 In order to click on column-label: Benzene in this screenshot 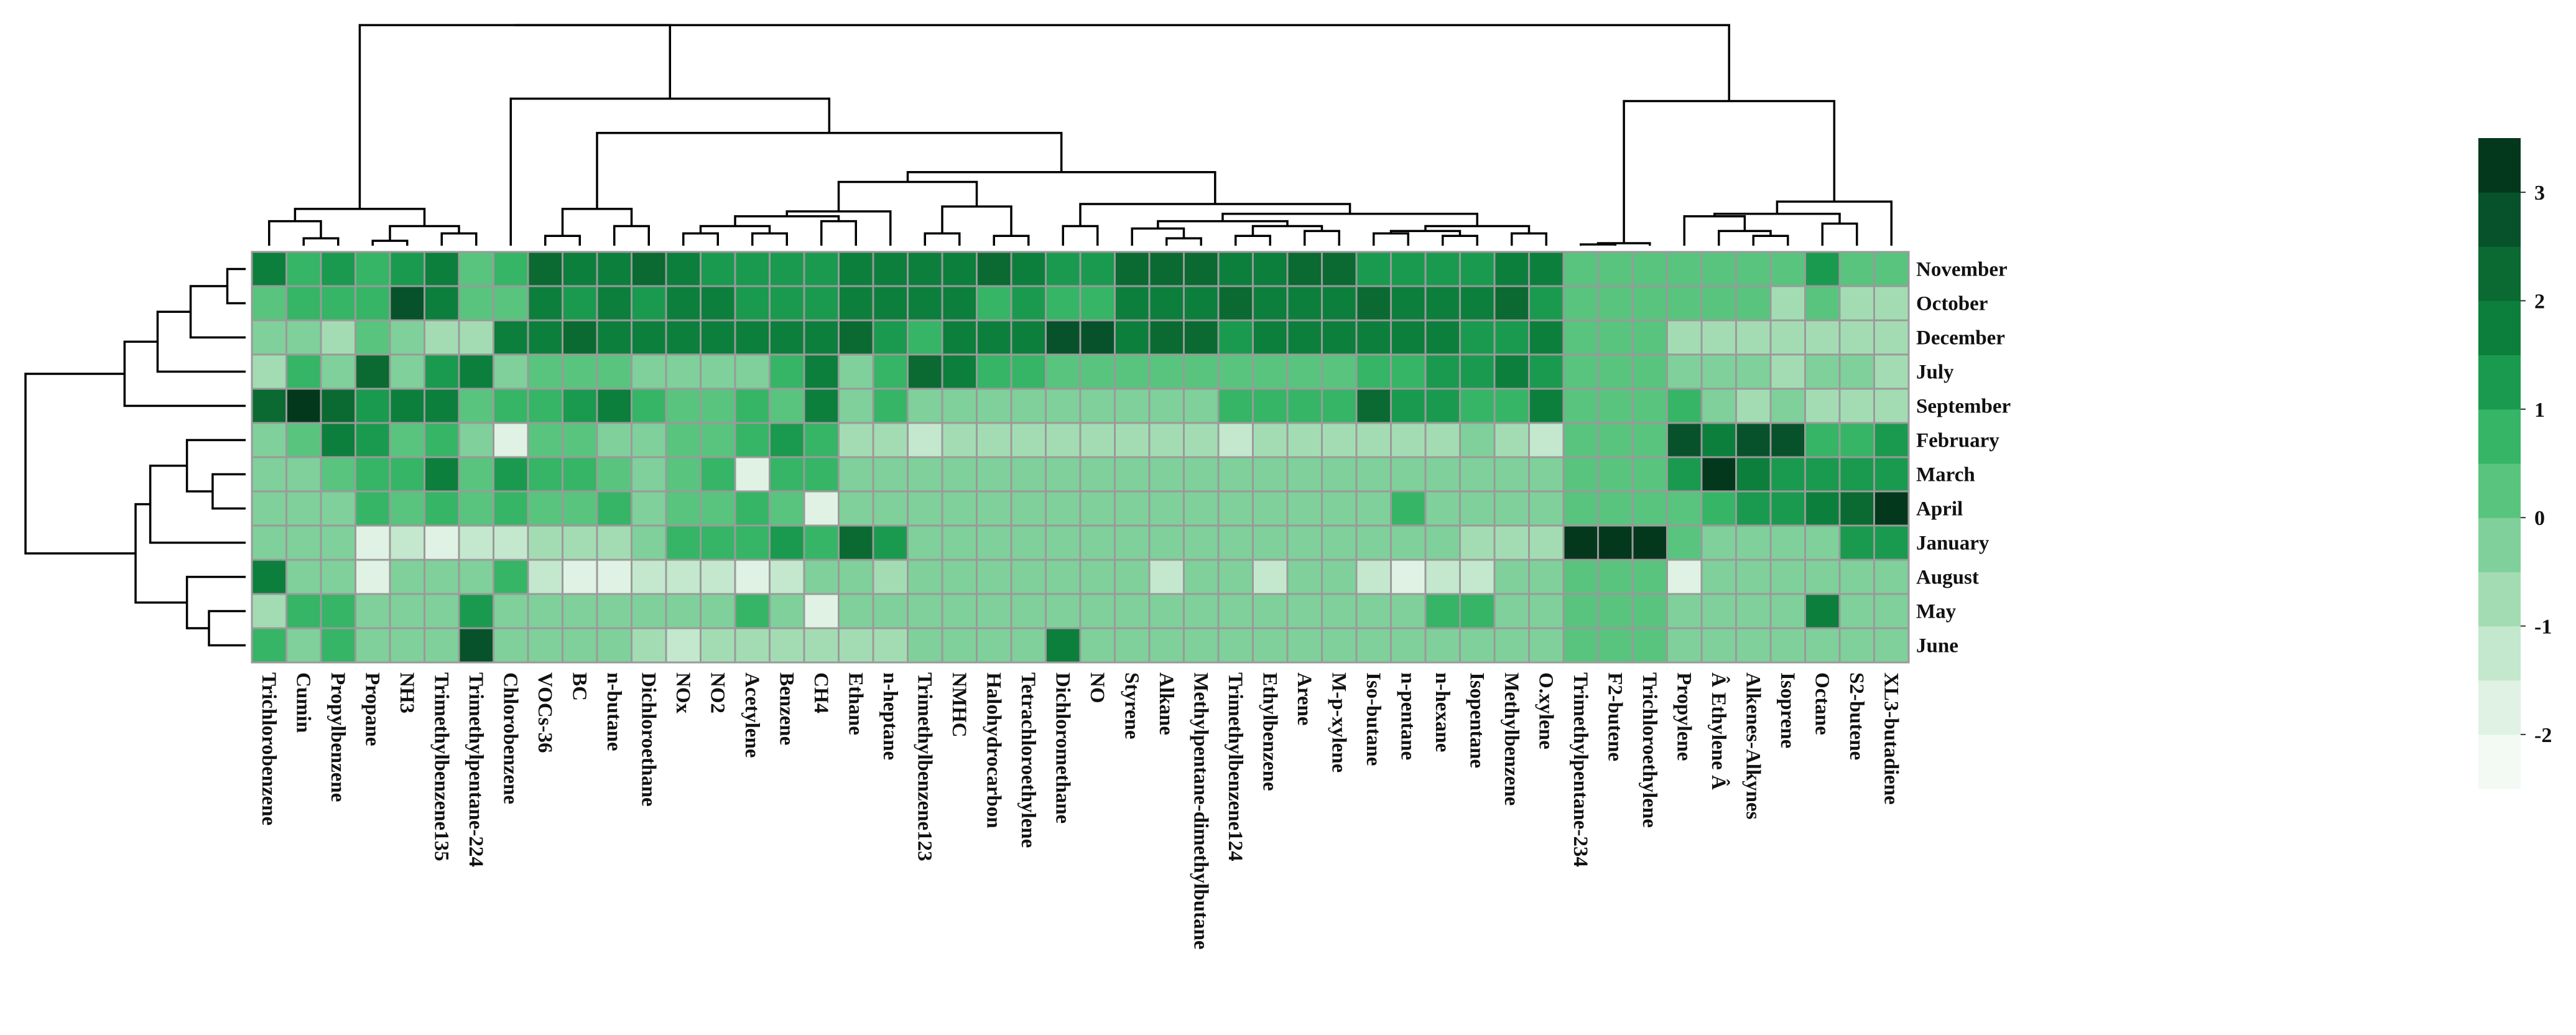, I will do `click(786, 708)`.